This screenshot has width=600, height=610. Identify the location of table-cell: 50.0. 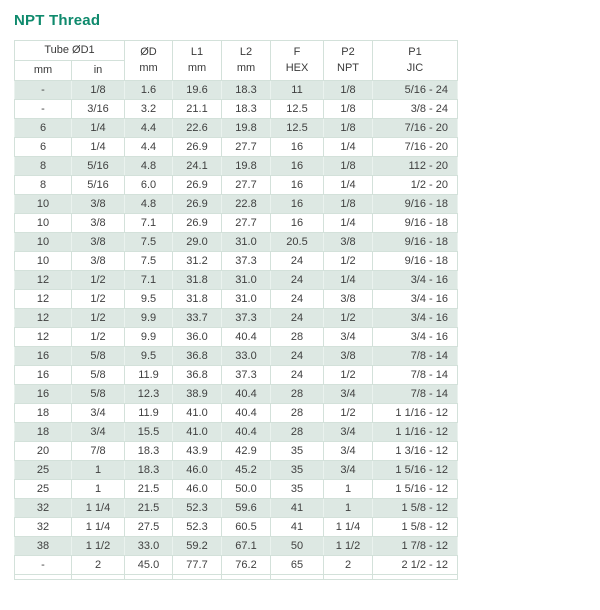
(246, 489).